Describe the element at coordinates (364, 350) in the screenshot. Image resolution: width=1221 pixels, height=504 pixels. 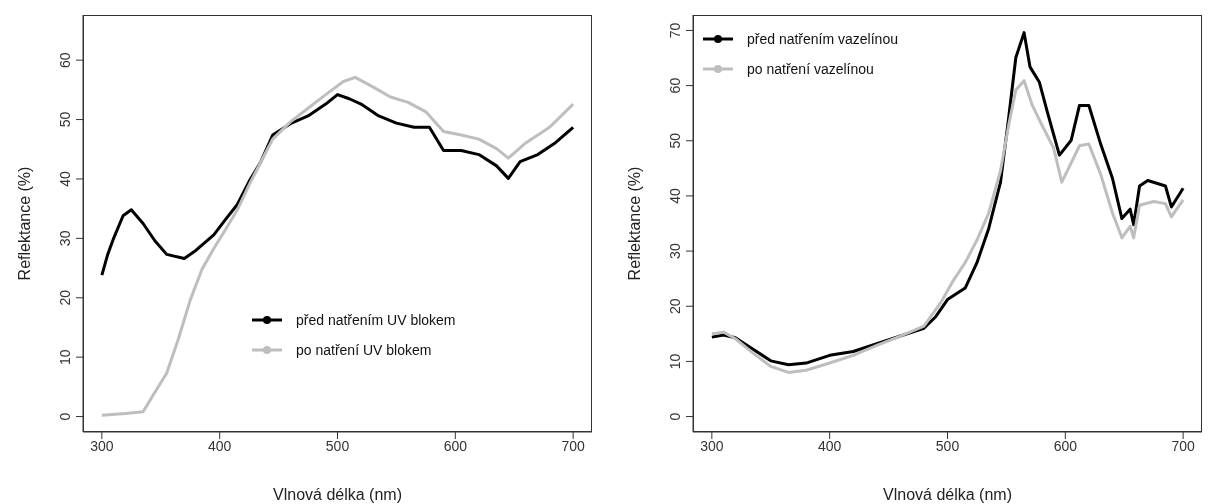
I see `legend-label: po natření UV blokem` at that location.